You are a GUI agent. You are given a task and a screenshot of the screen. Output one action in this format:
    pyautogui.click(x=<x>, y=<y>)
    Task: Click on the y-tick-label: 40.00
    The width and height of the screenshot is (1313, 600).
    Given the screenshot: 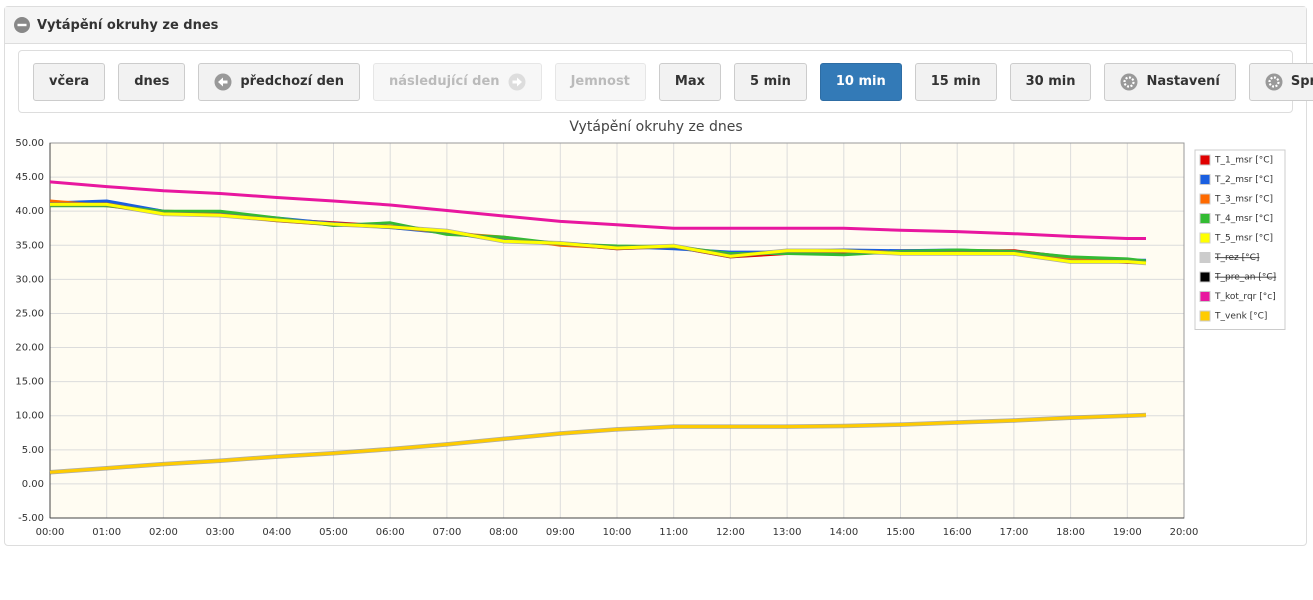 What is the action you would take?
    pyautogui.click(x=29, y=211)
    